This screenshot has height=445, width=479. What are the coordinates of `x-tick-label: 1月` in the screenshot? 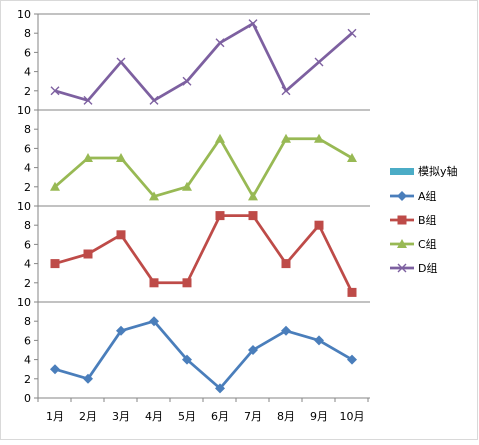 It's located at (55, 416).